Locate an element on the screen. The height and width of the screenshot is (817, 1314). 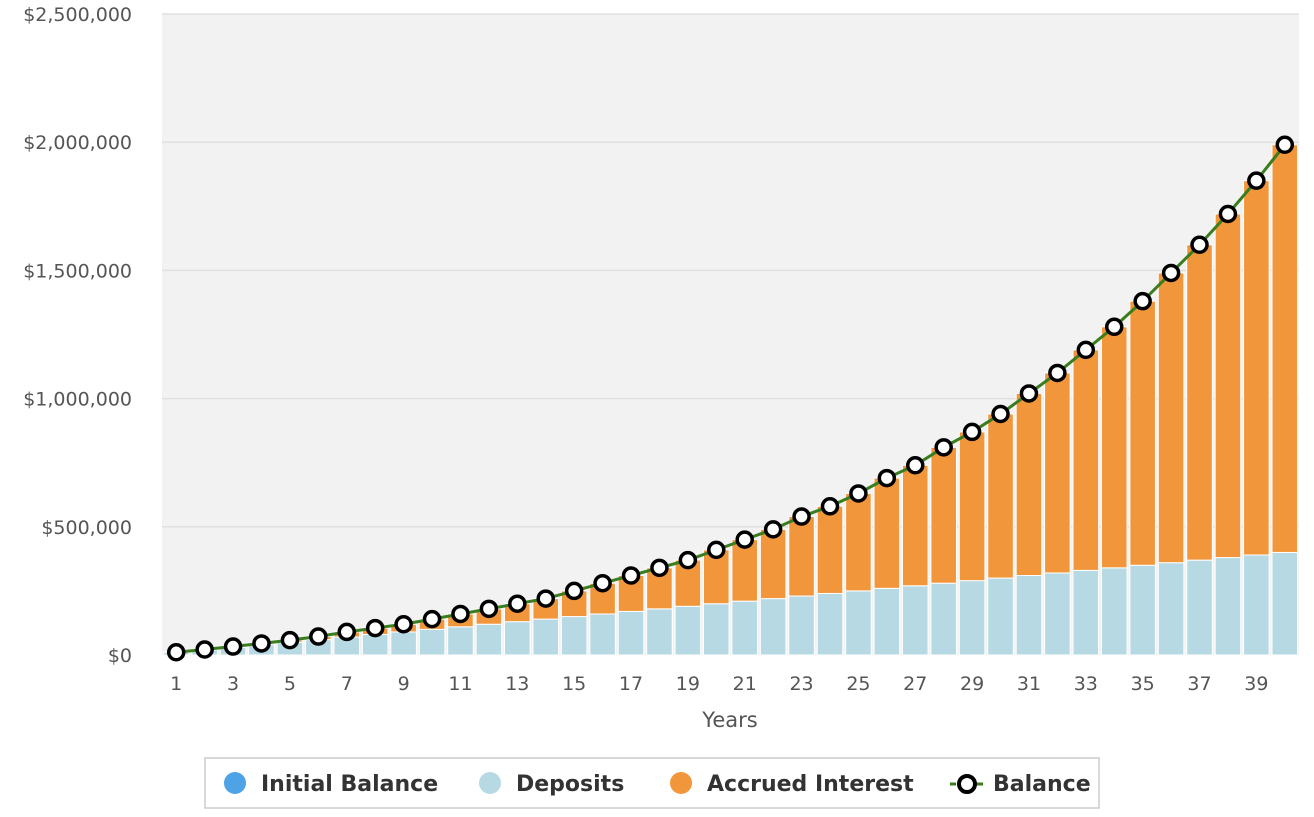
legend-item-accrued-interest: Accrued Interest is located at coordinates (792, 784).